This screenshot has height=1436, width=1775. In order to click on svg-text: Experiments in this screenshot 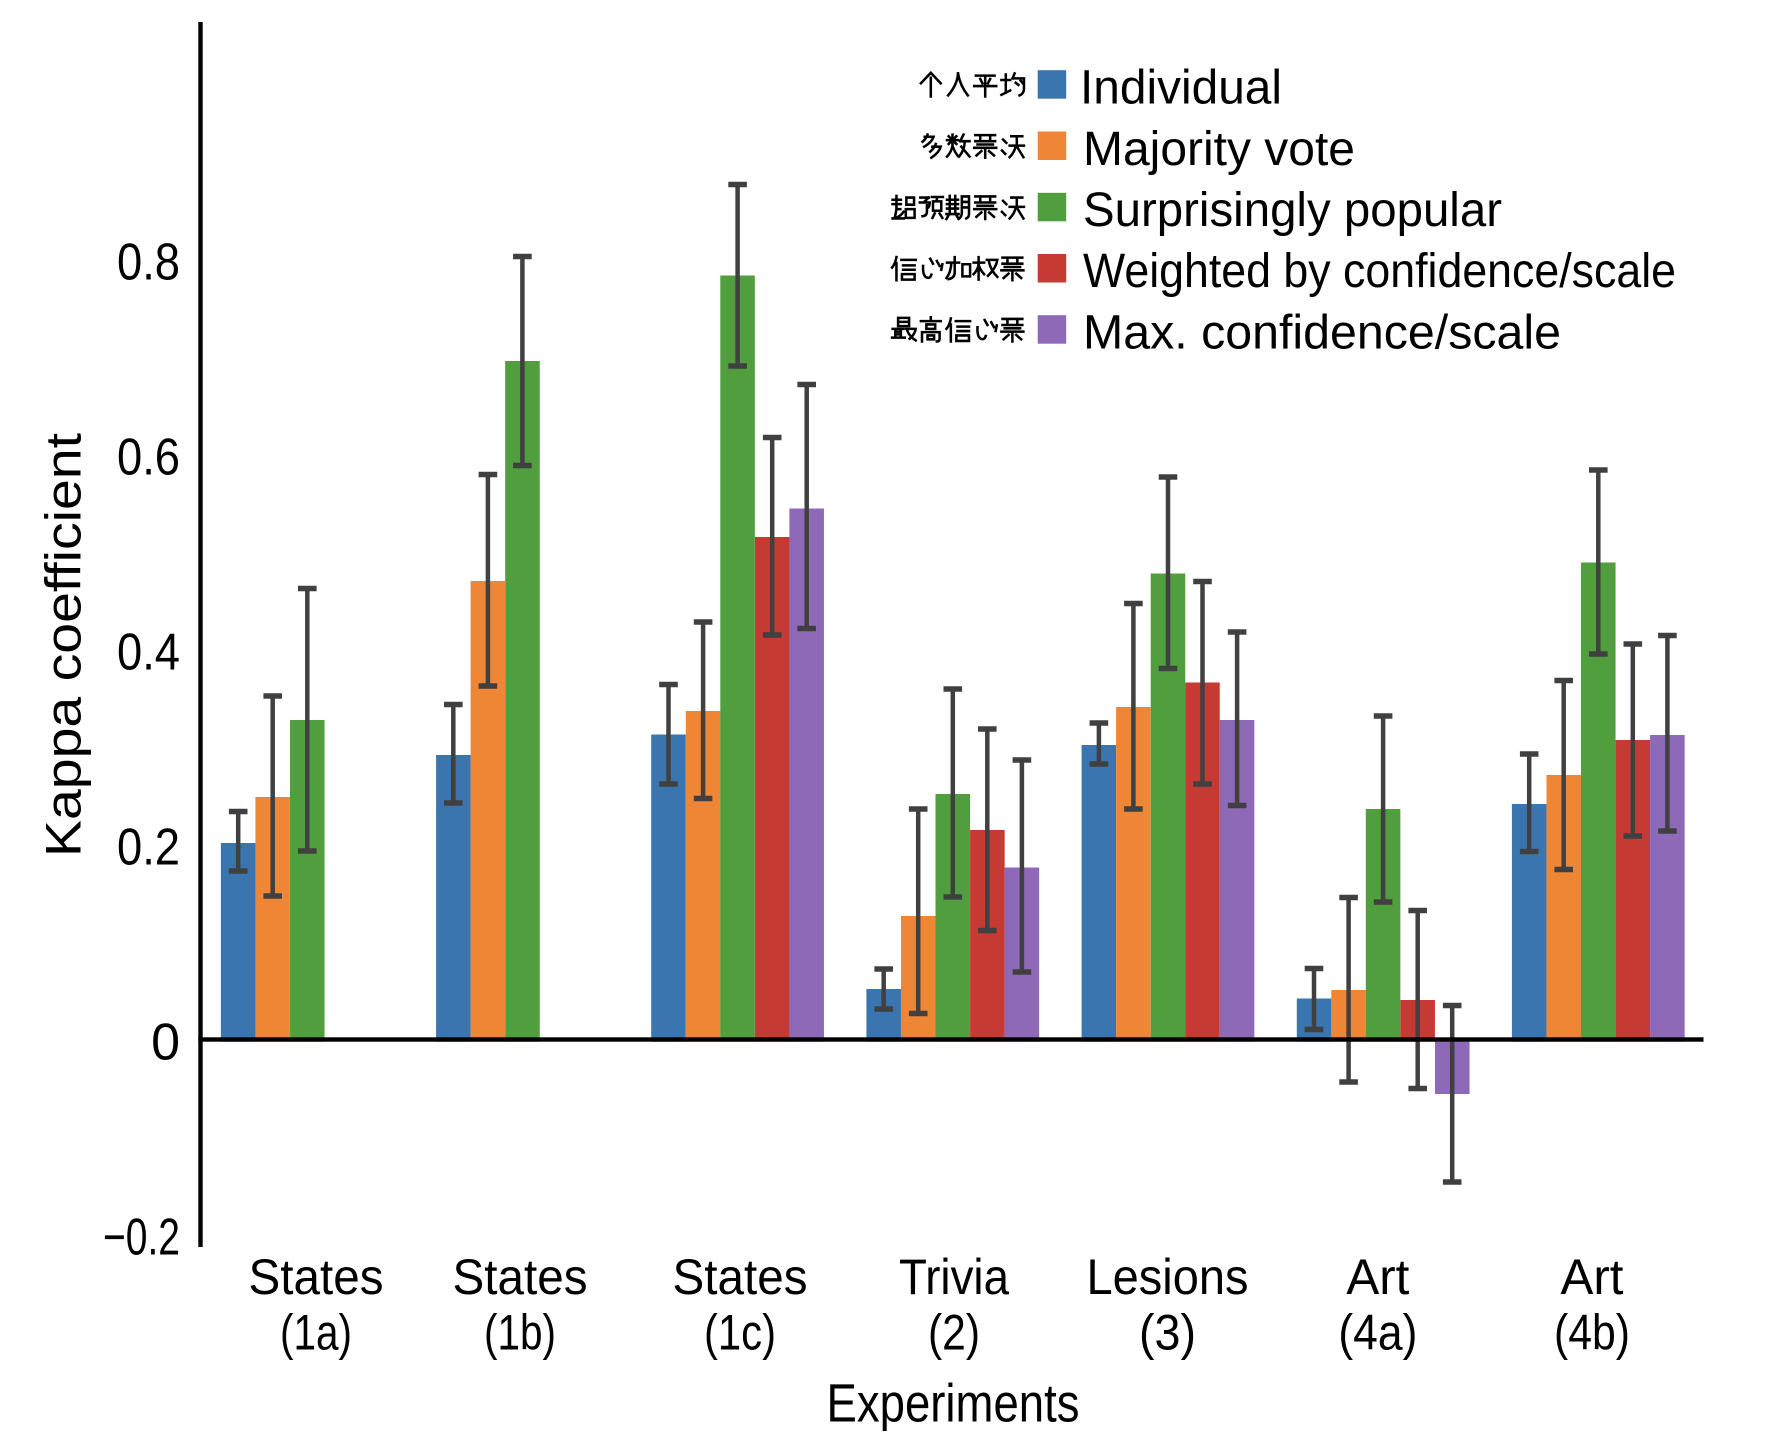, I will do `click(953, 1402)`.